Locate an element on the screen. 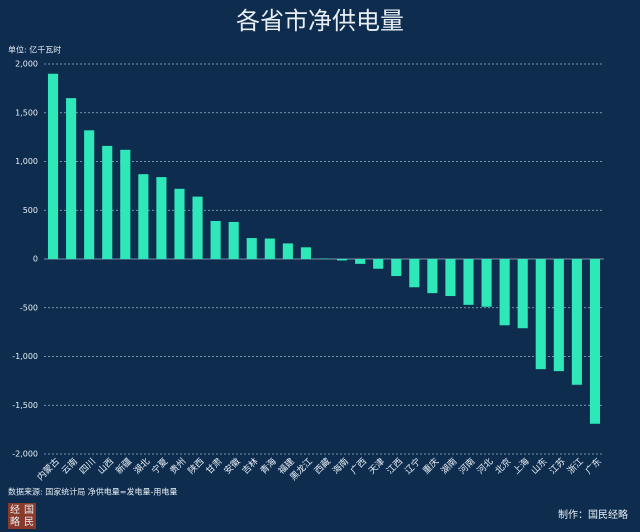 The height and width of the screenshot is (532, 640). y-tick-label: 500 is located at coordinates (30, 210).